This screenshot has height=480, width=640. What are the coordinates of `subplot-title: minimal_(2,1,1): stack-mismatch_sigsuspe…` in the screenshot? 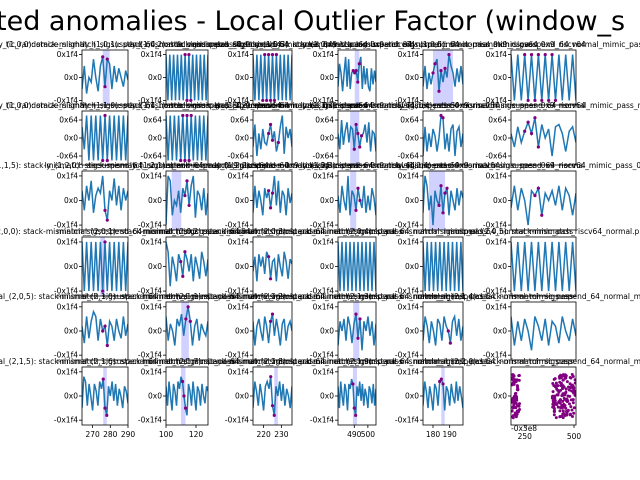 It's located at (272, 296).